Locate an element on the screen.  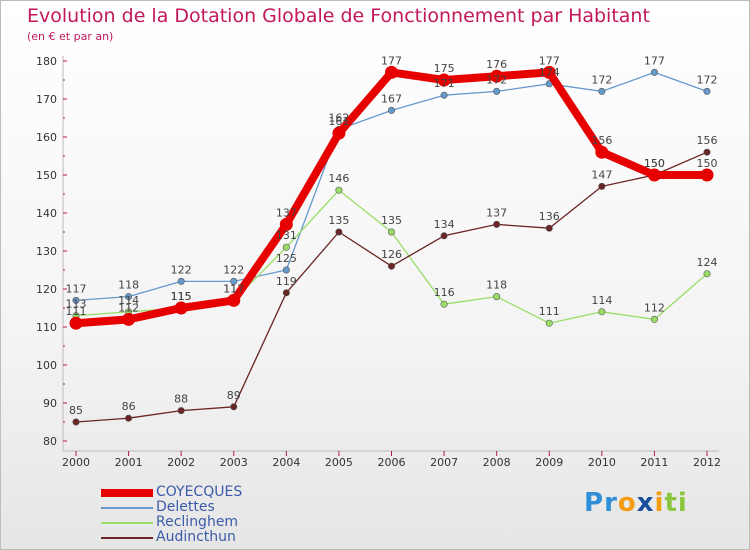
data-label: 86 is located at coordinates (129, 406).